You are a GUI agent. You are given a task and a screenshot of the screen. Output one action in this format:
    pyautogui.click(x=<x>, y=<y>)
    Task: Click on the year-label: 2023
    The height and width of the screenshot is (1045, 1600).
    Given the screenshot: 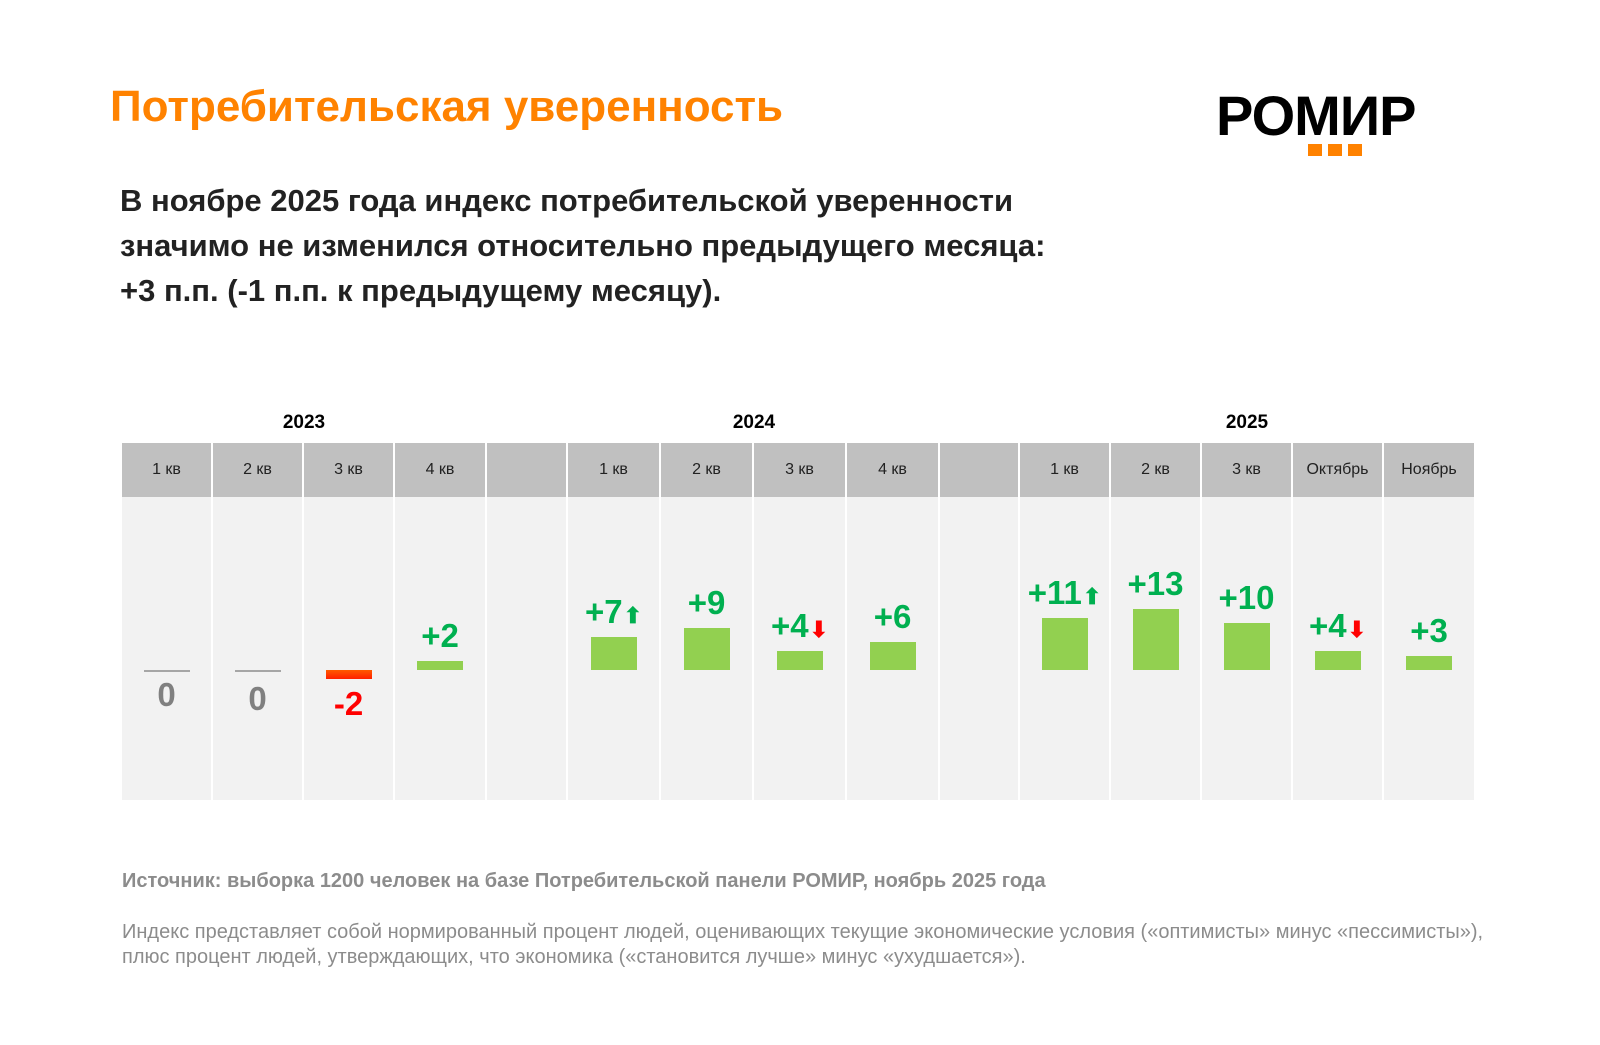 What is the action you would take?
    pyautogui.click(x=304, y=422)
    